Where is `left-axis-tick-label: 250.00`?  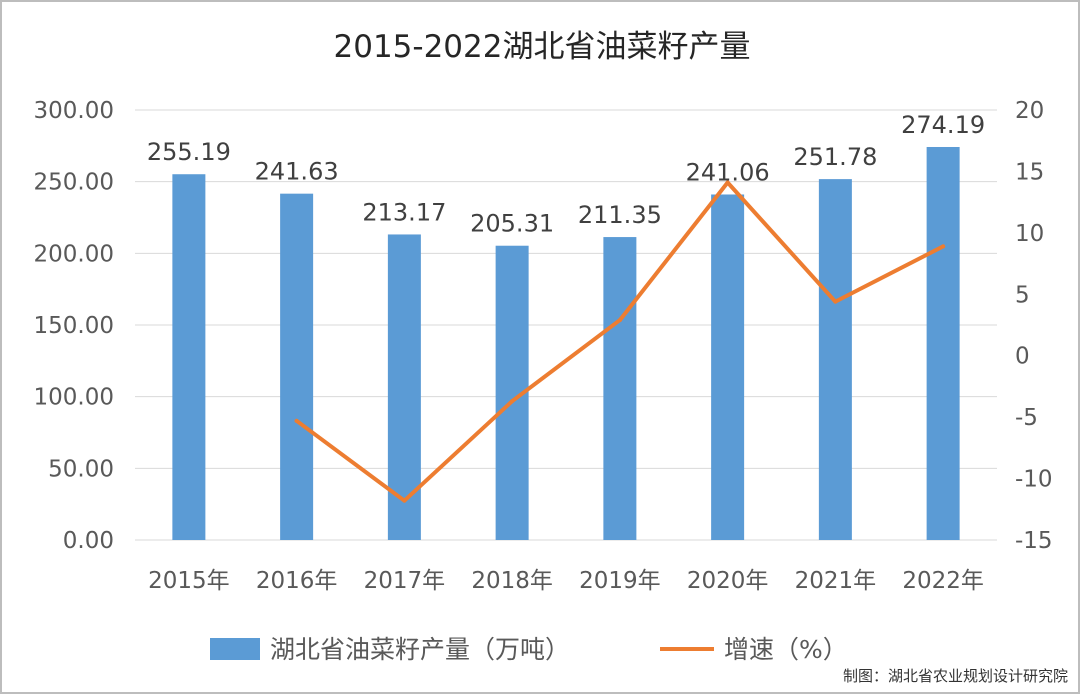 left-axis-tick-label: 250.00 is located at coordinates (74, 183).